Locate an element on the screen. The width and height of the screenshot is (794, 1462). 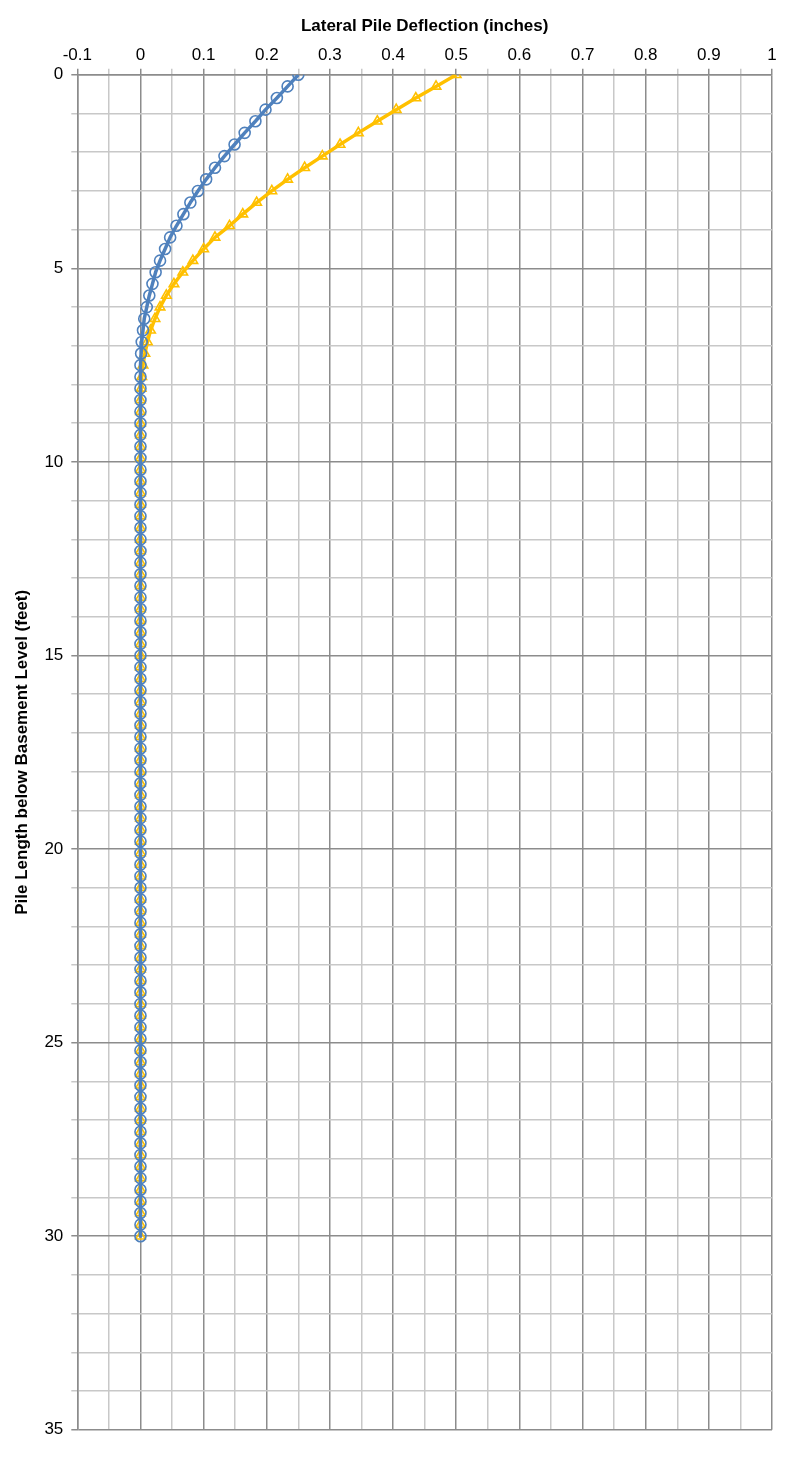
y-tick-label: 15 is located at coordinates (54, 655).